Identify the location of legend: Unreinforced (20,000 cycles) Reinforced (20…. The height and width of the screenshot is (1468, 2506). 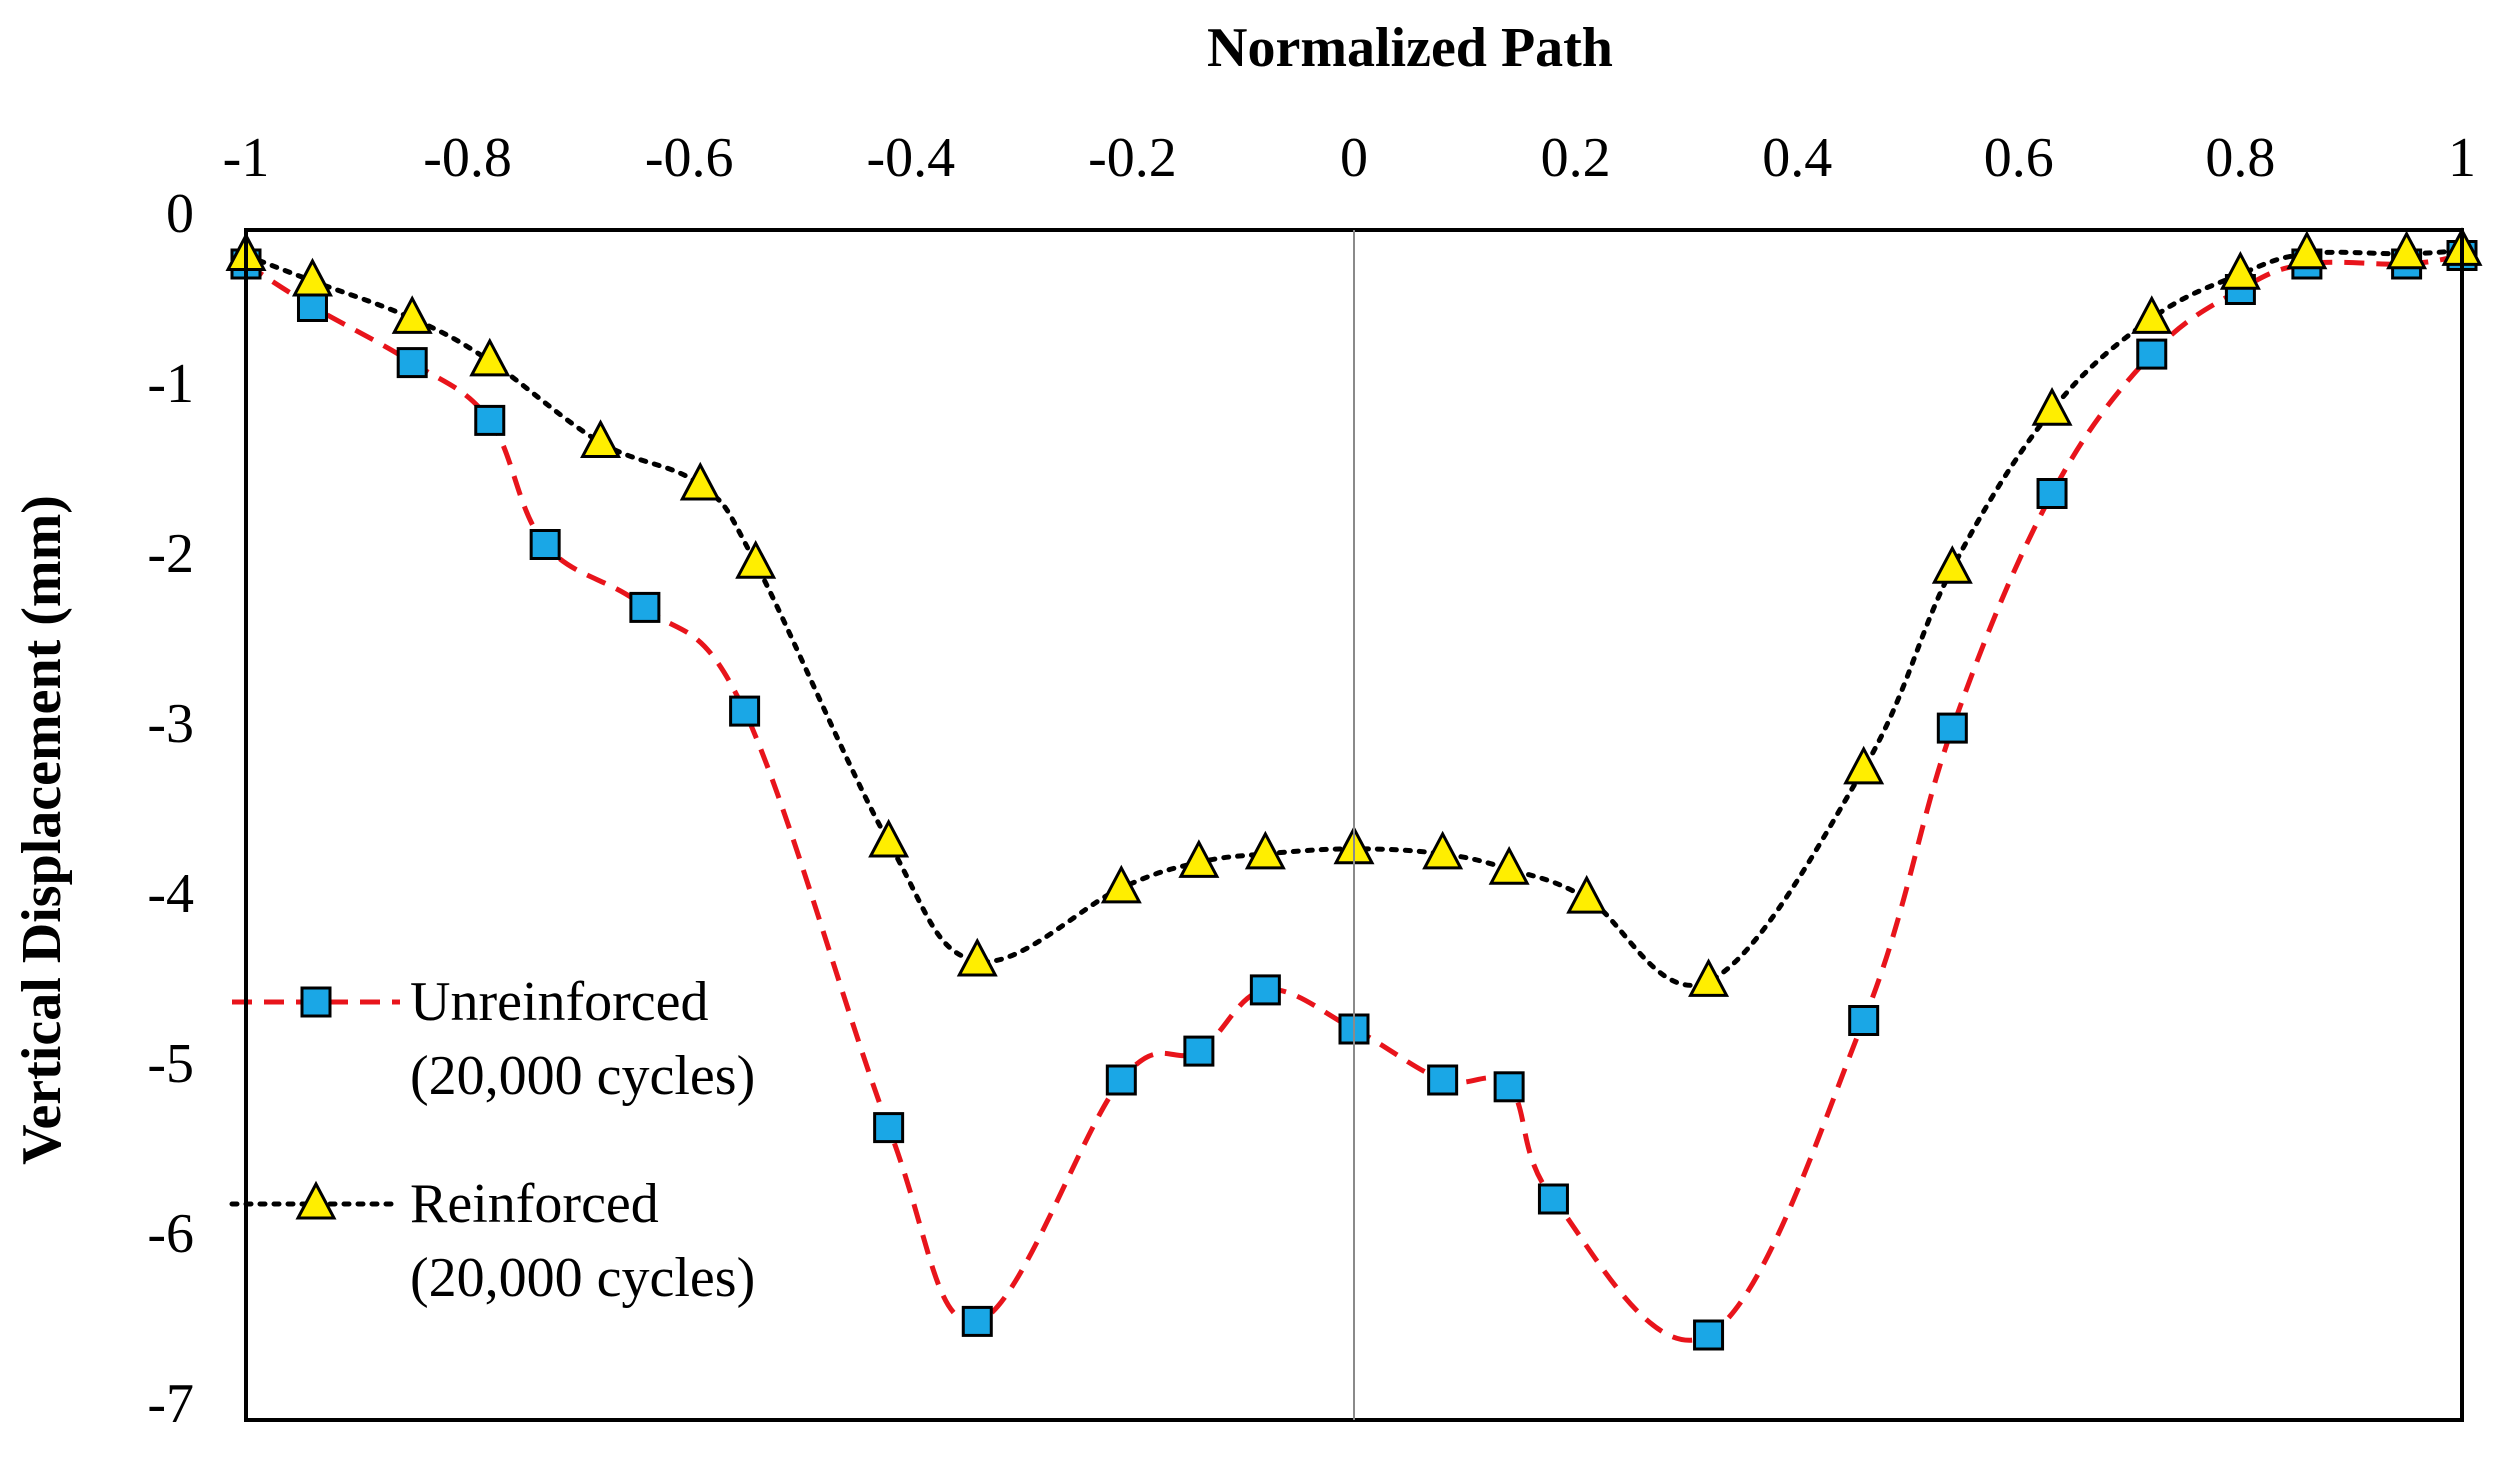
(492, 1140).